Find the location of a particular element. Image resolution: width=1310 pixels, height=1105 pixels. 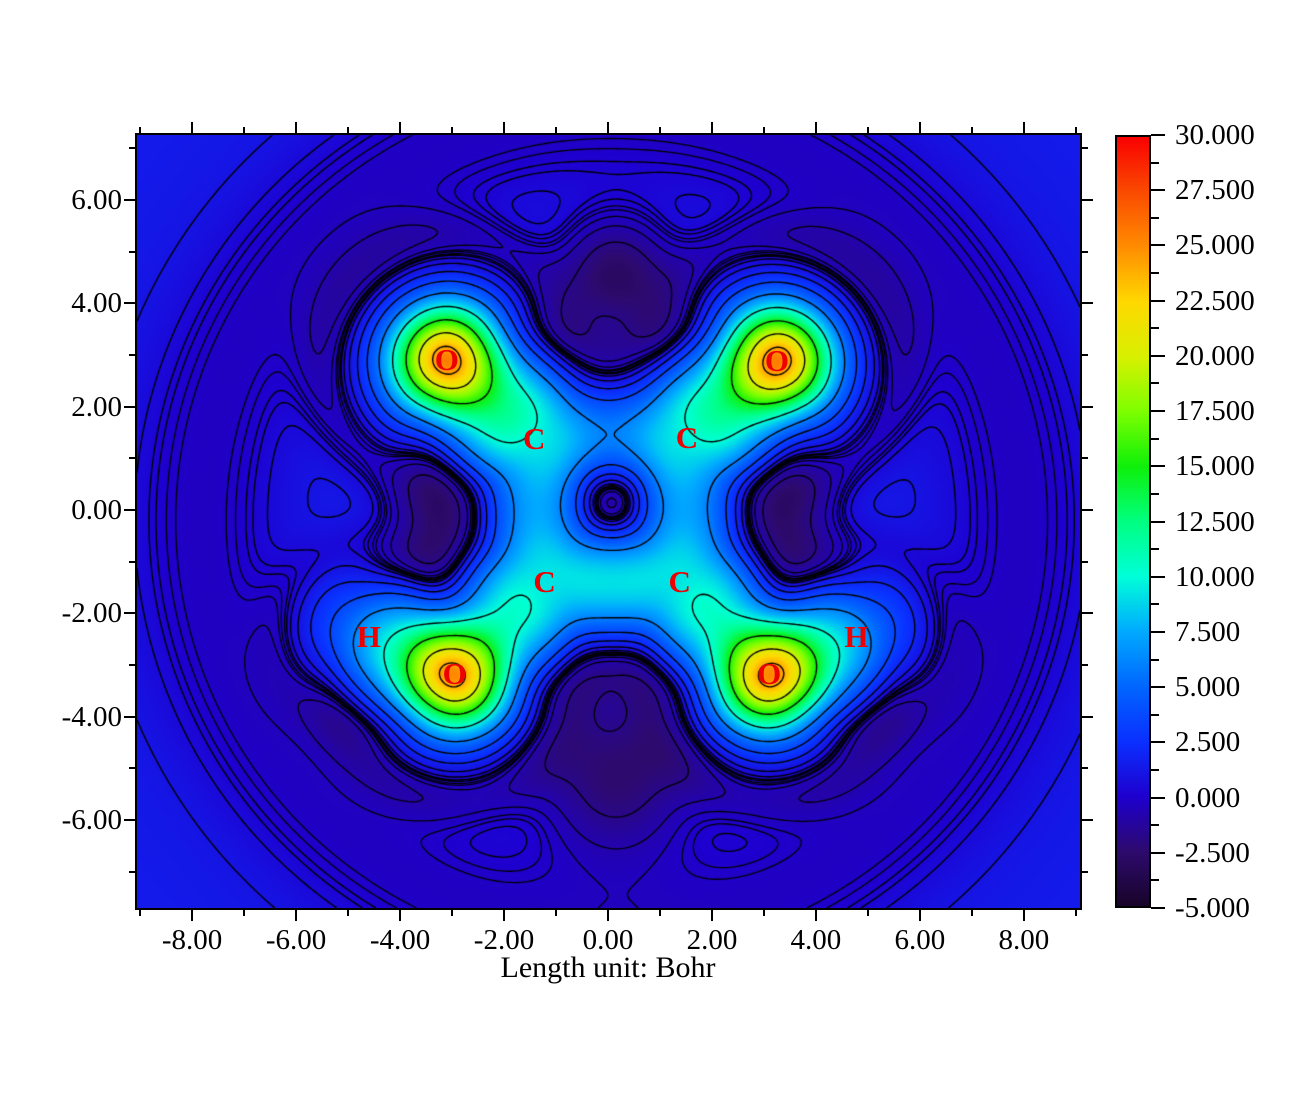

colorbar-tick-label: 10.000 is located at coordinates (1215, 576).